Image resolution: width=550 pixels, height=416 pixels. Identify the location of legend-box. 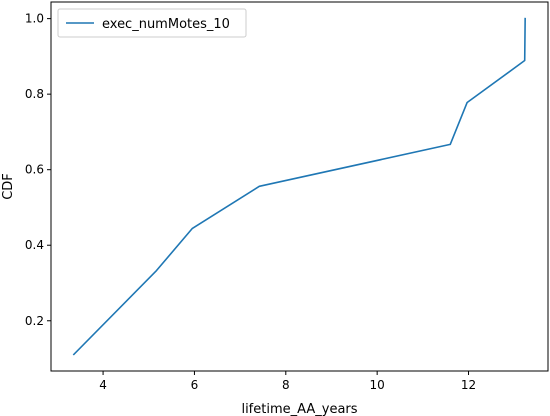
(152, 23).